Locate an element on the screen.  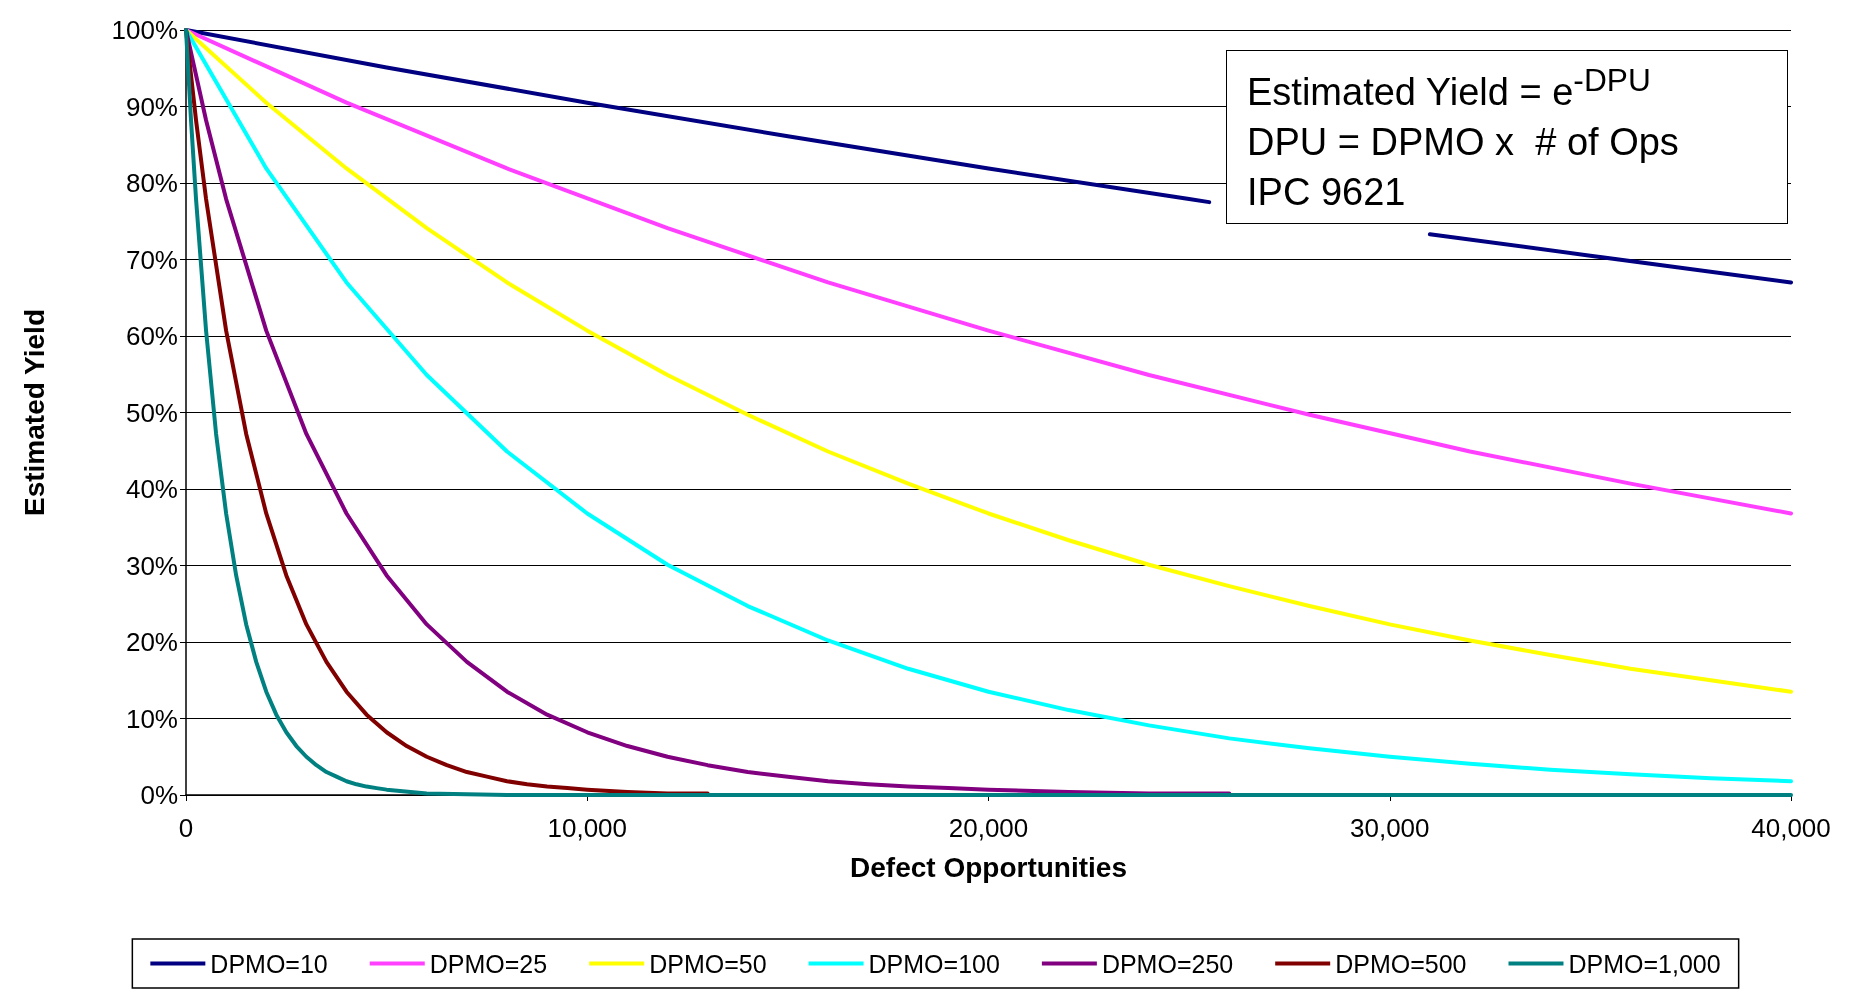
legend-label: DPMO=1,000 is located at coordinates (1644, 963).